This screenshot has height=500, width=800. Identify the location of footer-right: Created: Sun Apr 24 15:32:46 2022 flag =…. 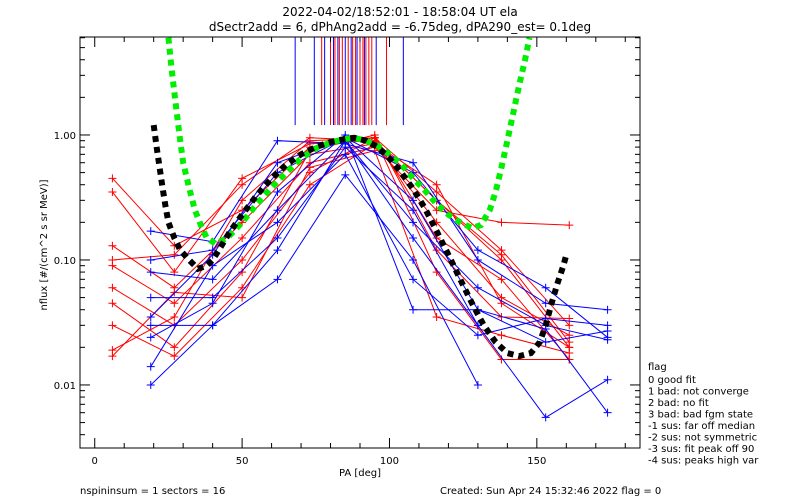
(550, 491).